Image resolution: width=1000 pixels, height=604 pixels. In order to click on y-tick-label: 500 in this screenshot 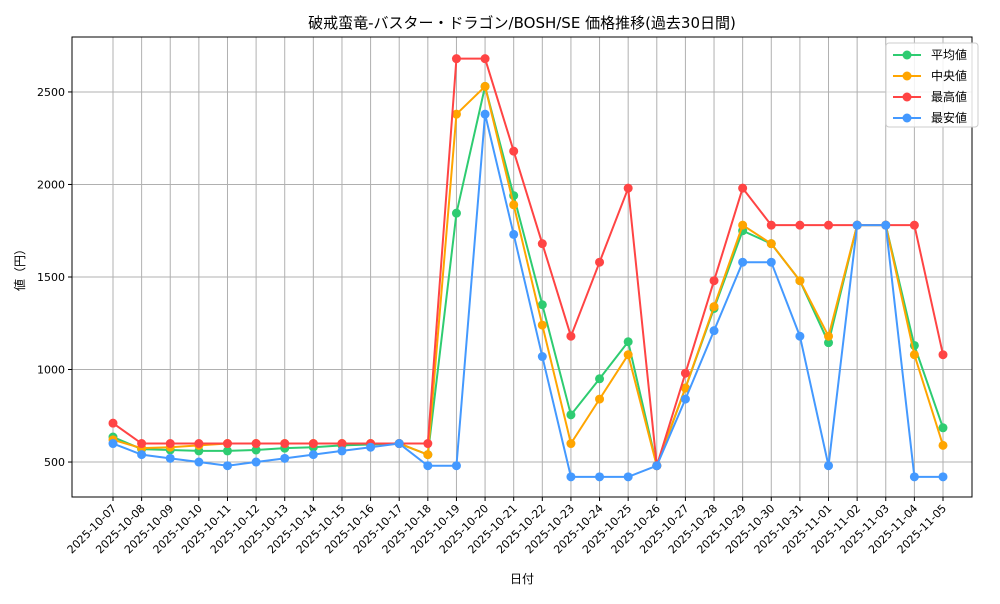, I will do `click(54, 462)`.